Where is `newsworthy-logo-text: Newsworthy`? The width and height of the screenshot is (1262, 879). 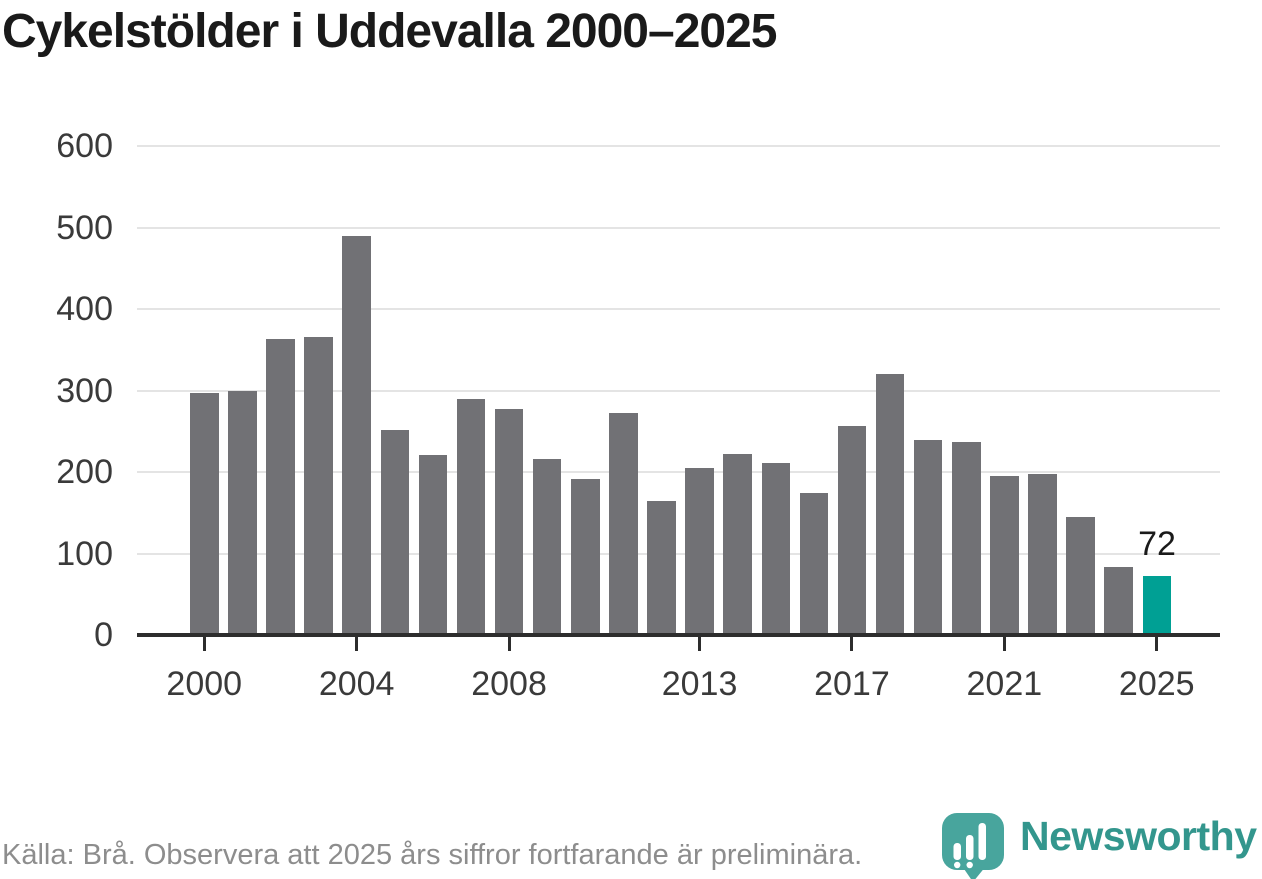 newsworthy-logo-text: Newsworthy is located at coordinates (1138, 836).